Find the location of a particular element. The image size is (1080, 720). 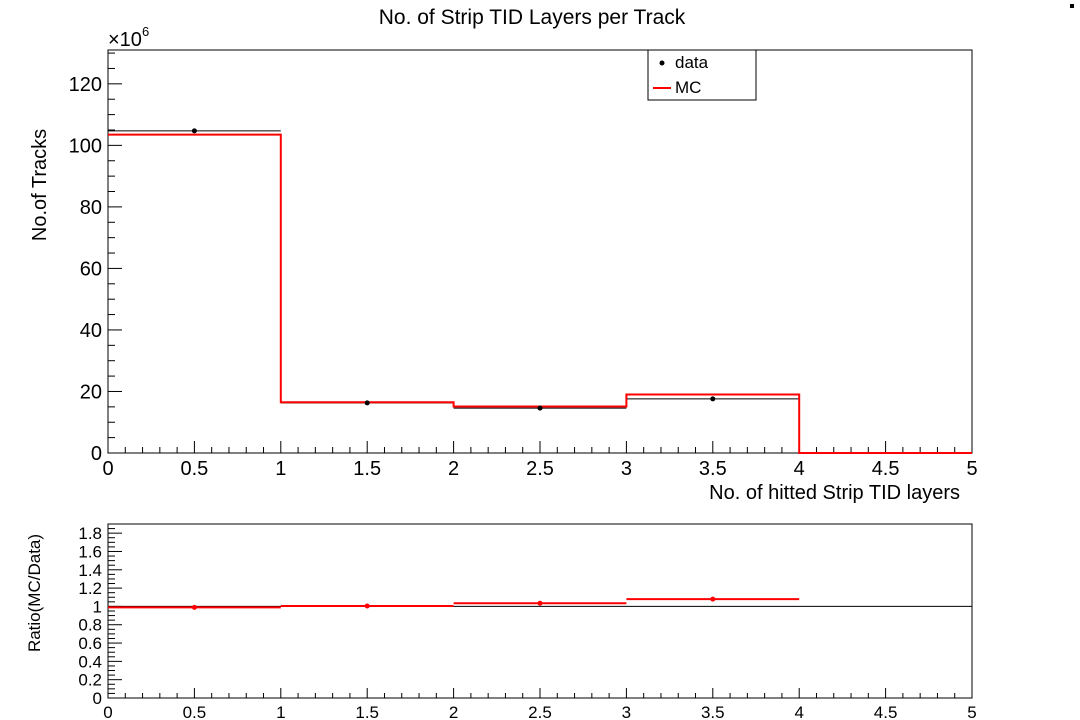

x-tick-label: 2.5 is located at coordinates (540, 469).